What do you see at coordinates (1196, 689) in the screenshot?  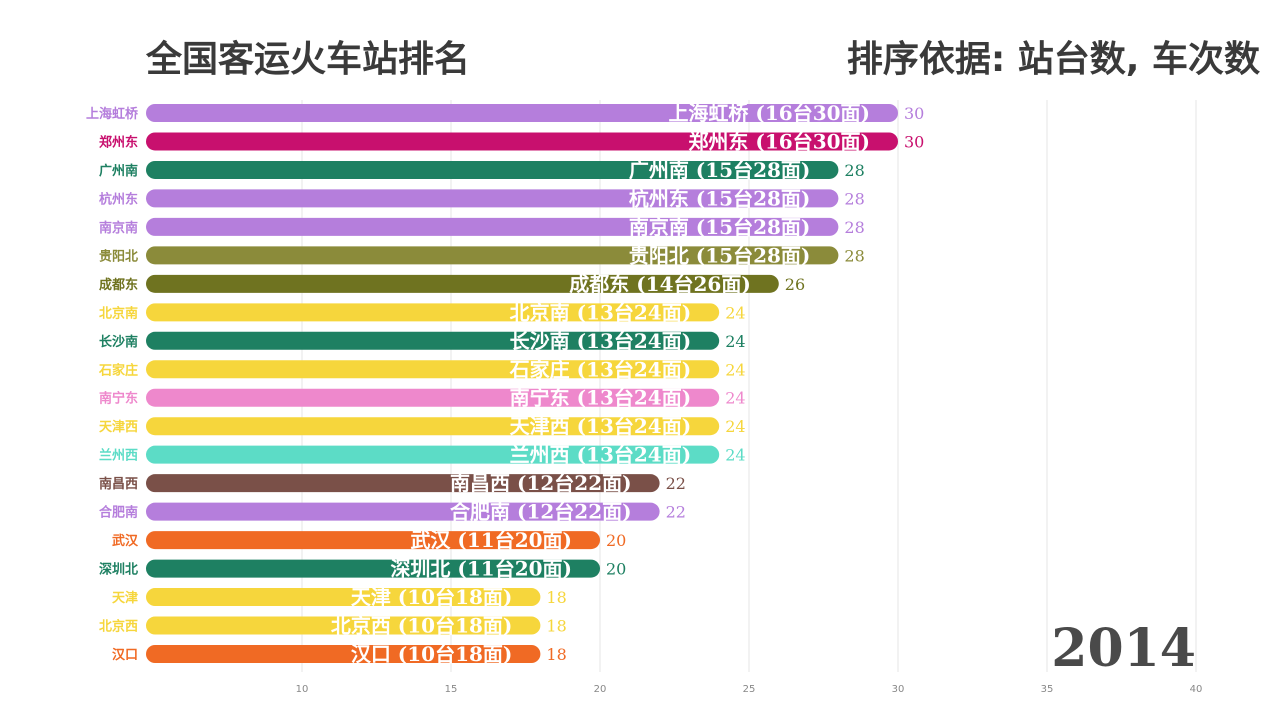 I see `x-tick-label: 40` at bounding box center [1196, 689].